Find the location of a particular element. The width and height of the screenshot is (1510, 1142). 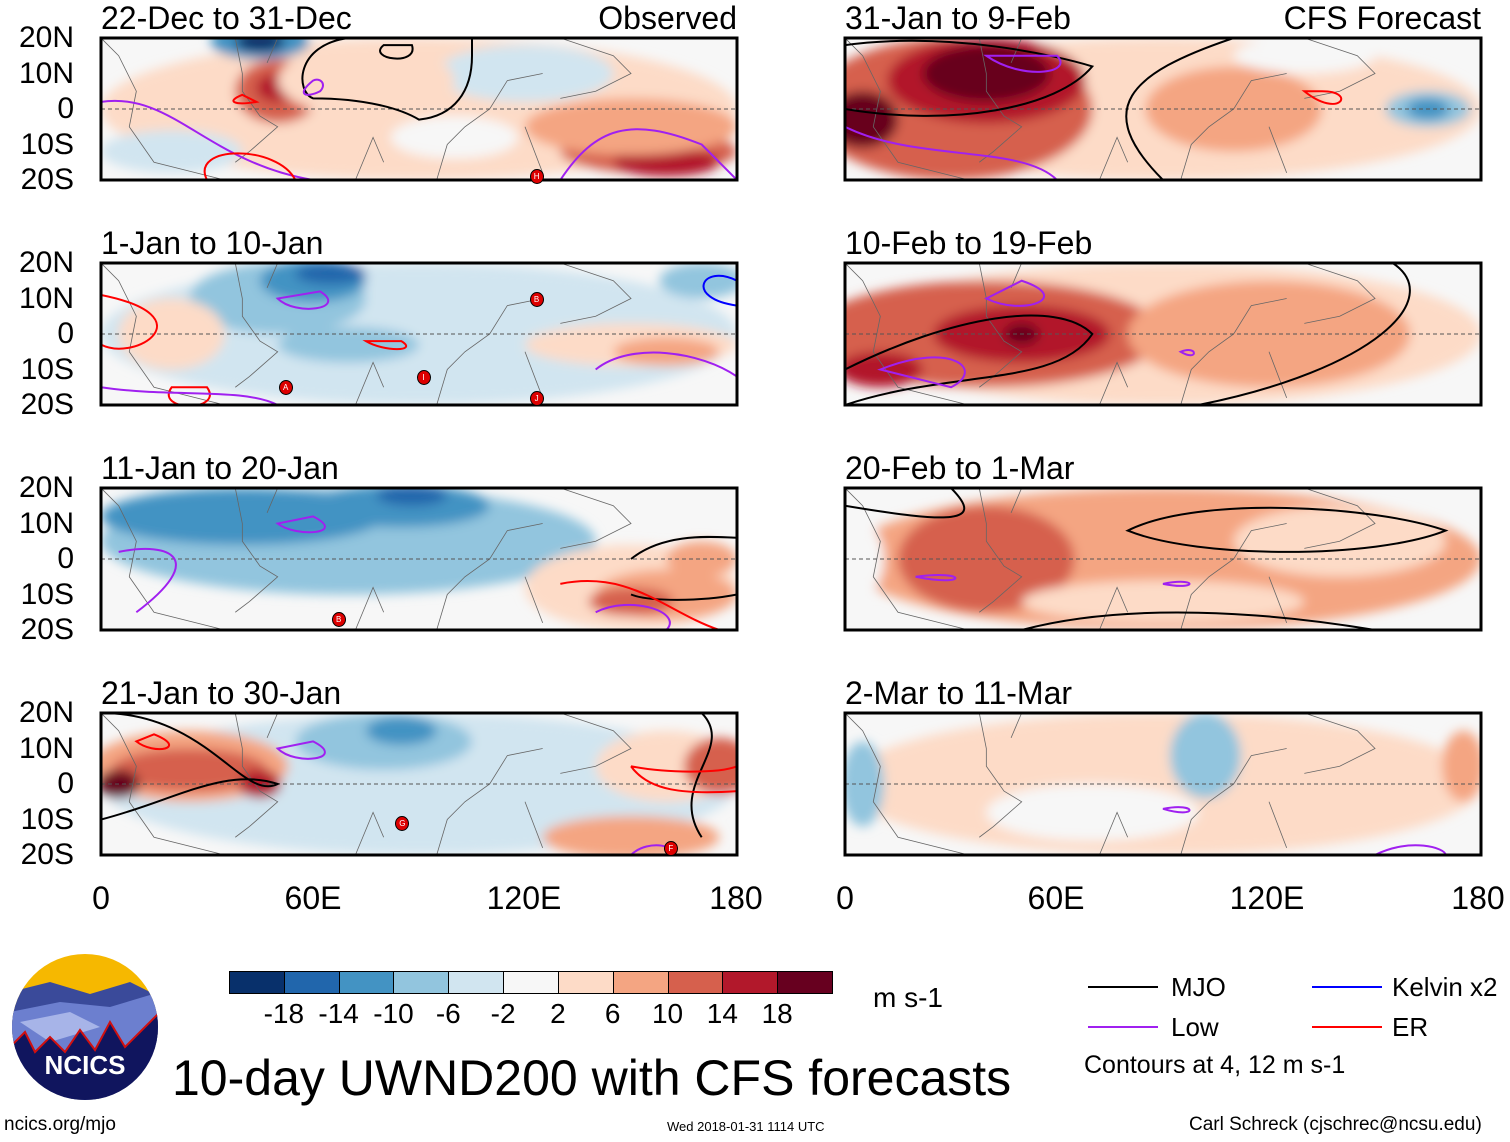

panel-title: 11-Jan to 20-Jan is located at coordinates (220, 468).